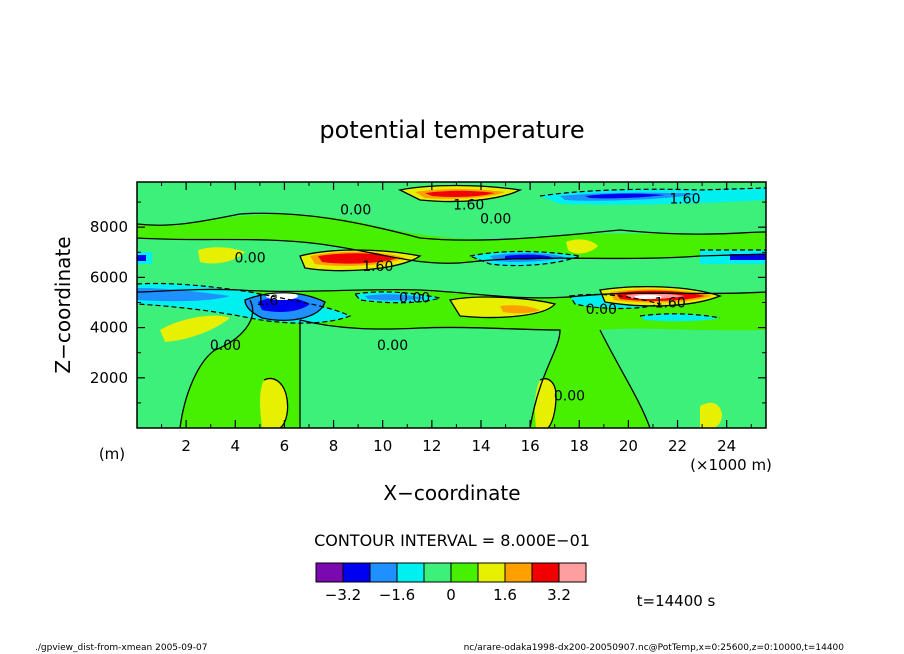 This screenshot has height=654, width=904. What do you see at coordinates (141, 258) in the screenshot?
I see `field-region-blue-left-edge` at bounding box center [141, 258].